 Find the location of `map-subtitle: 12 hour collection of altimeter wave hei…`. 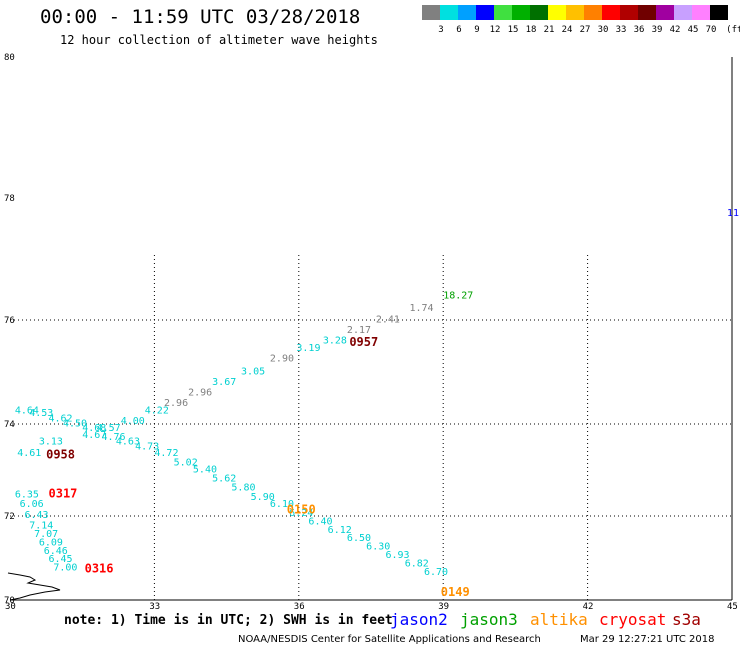

map-subtitle: 12 hour collection of altimeter wave hei… is located at coordinates (219, 40).